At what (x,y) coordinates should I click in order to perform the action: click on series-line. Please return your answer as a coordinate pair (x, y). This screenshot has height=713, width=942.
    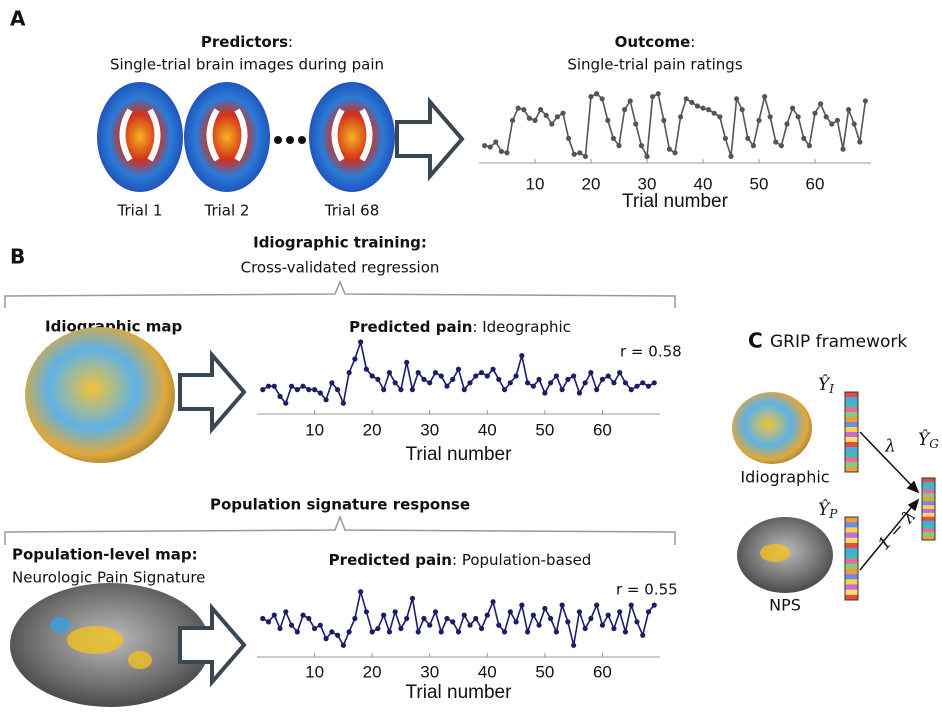
    Looking at the image, I should click on (458, 619).